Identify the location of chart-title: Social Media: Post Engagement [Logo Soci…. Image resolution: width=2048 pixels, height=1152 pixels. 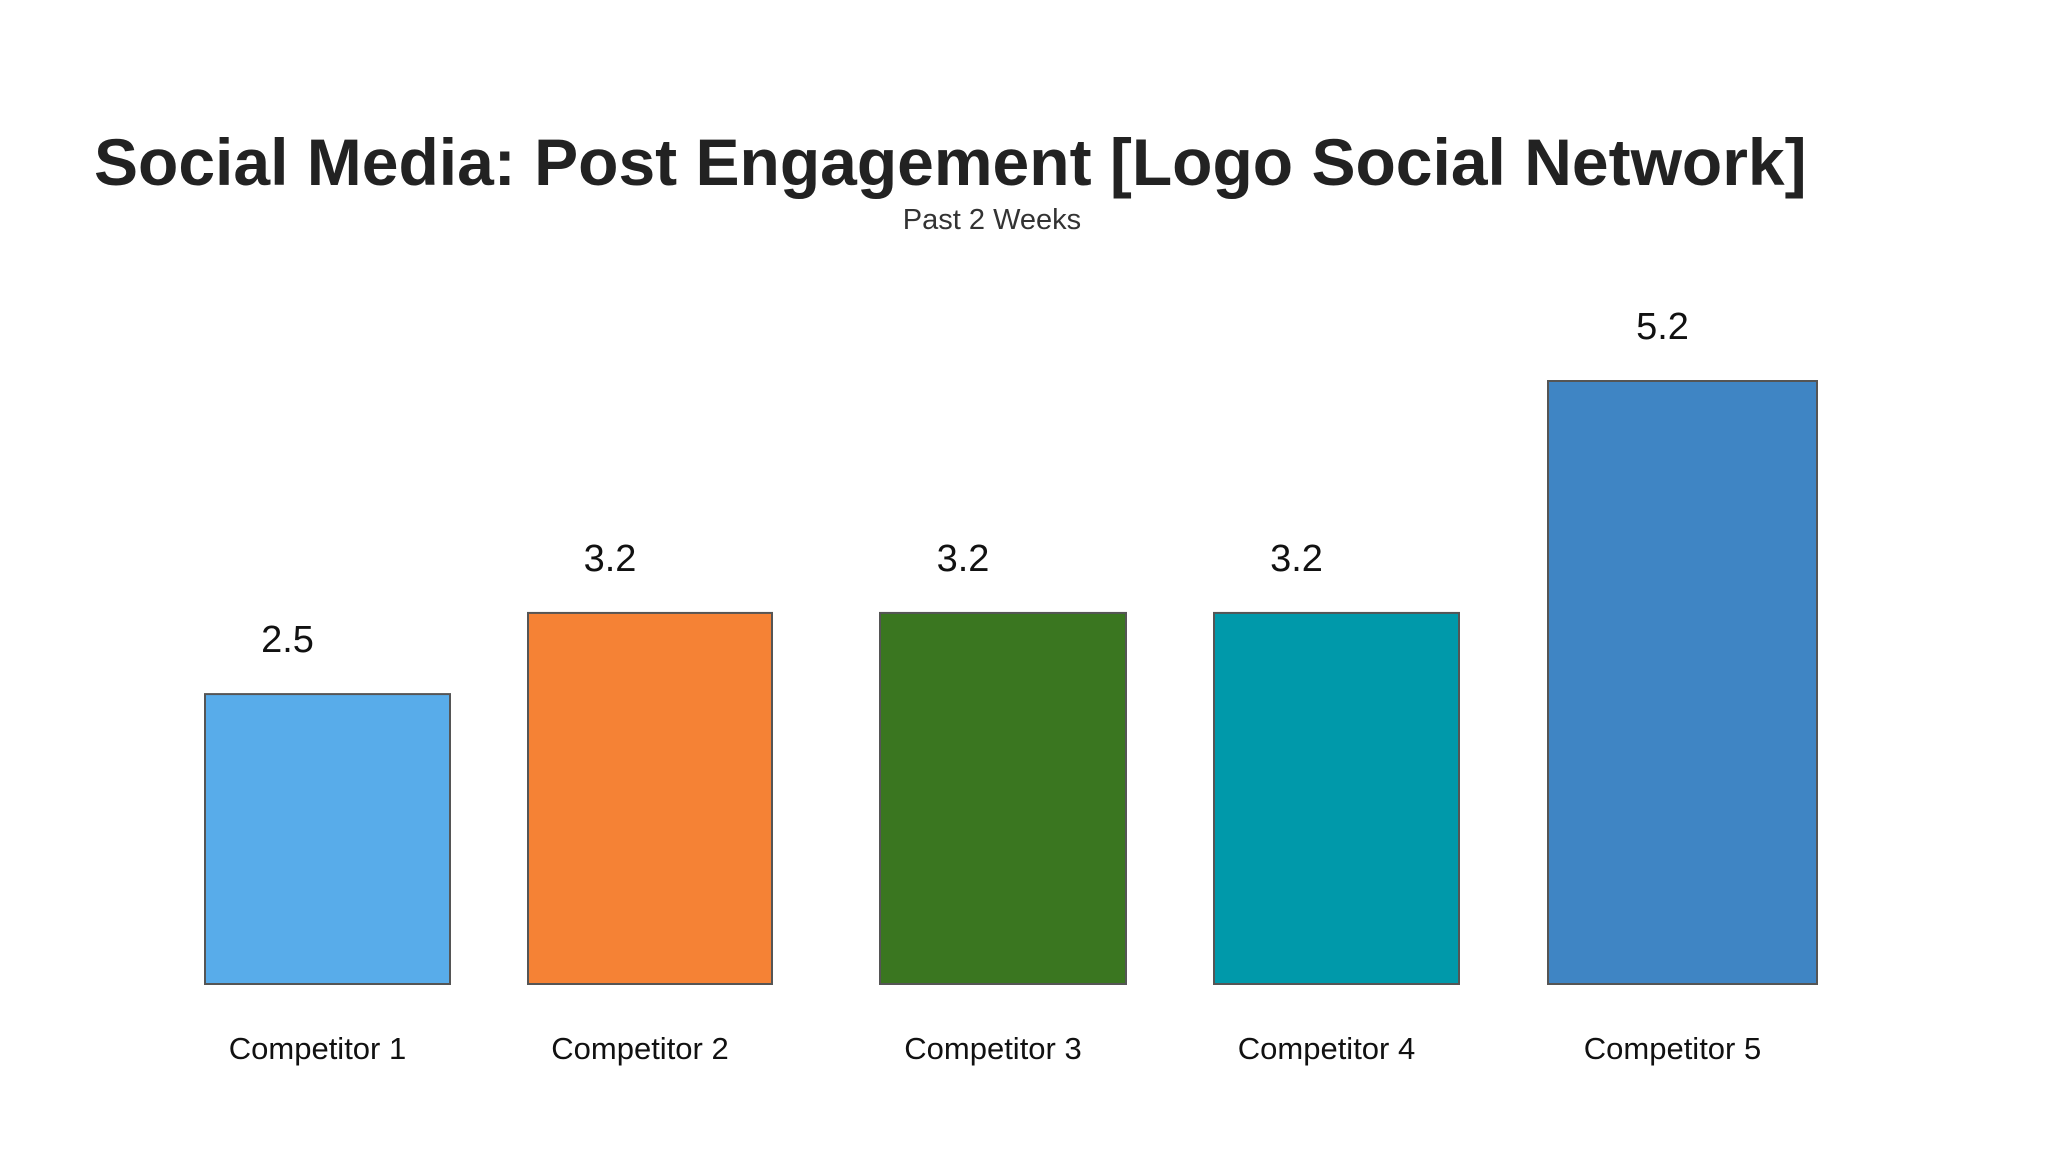
(950, 162).